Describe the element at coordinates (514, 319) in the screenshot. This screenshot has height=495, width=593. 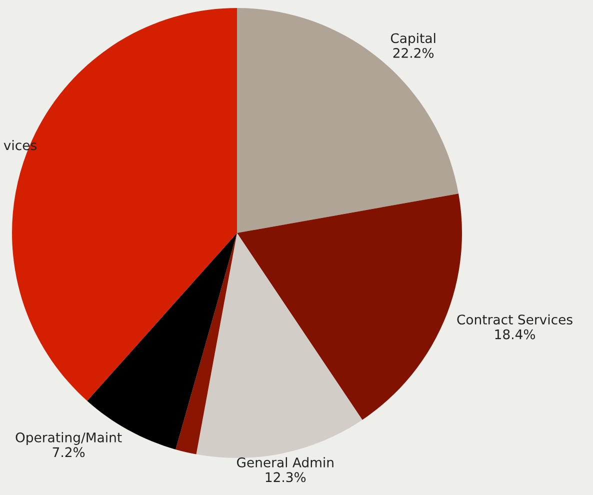
I see `slice-label: Contract Services` at that location.